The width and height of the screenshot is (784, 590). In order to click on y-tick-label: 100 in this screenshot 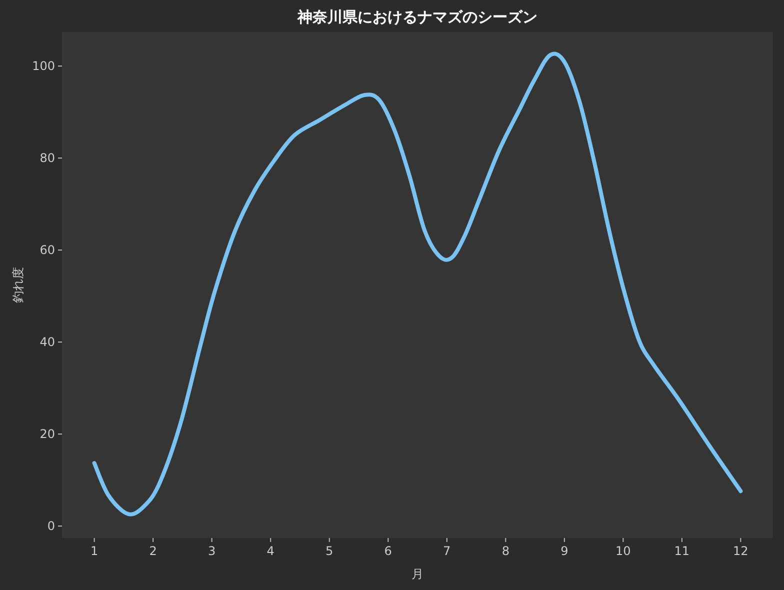, I will do `click(43, 66)`.